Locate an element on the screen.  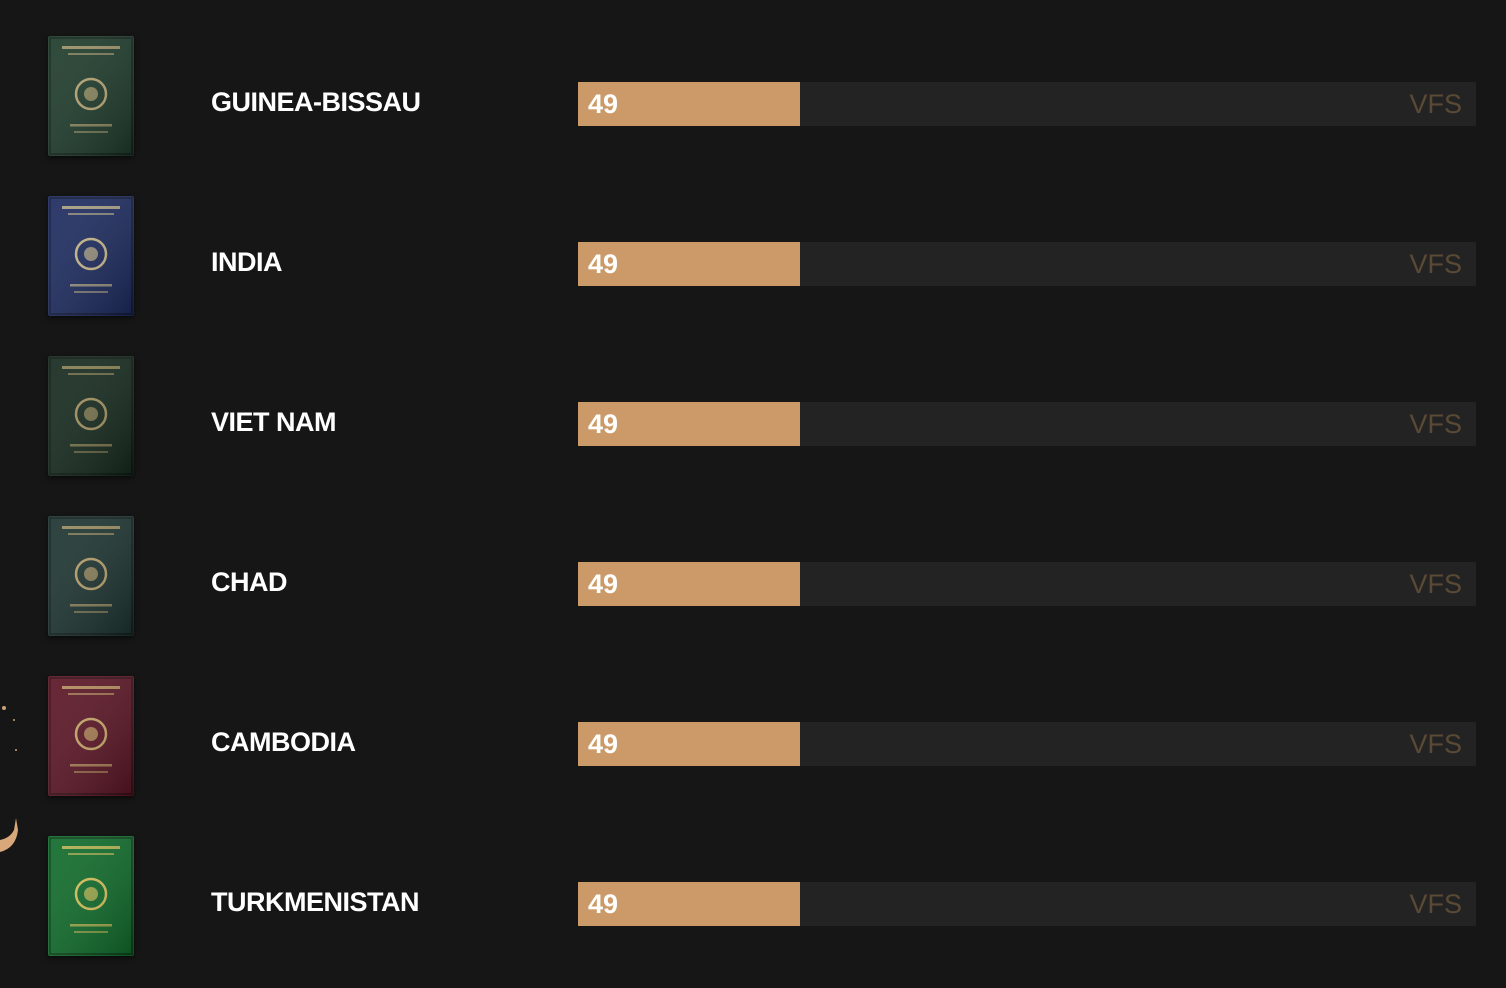
decorative-figure-icon is located at coordinates (9, 779).